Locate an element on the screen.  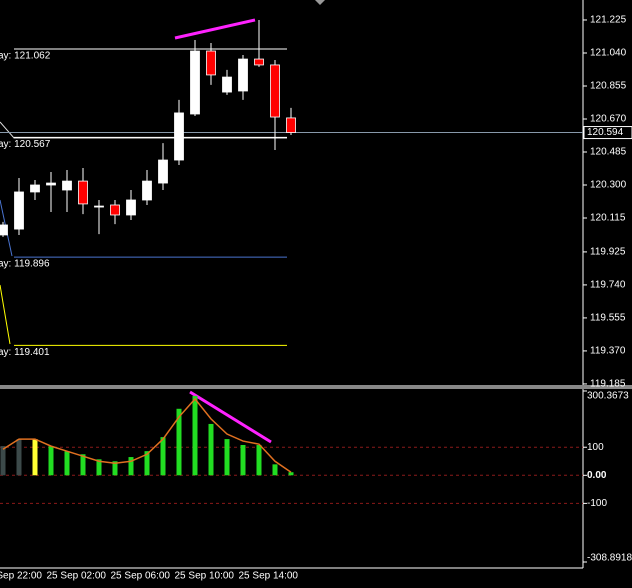
y-tick-label: 100 is located at coordinates (595, 447).